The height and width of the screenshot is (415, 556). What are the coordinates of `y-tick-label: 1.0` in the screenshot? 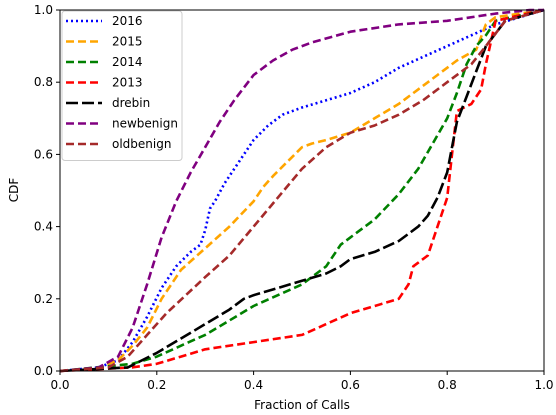 It's located at (43, 10).